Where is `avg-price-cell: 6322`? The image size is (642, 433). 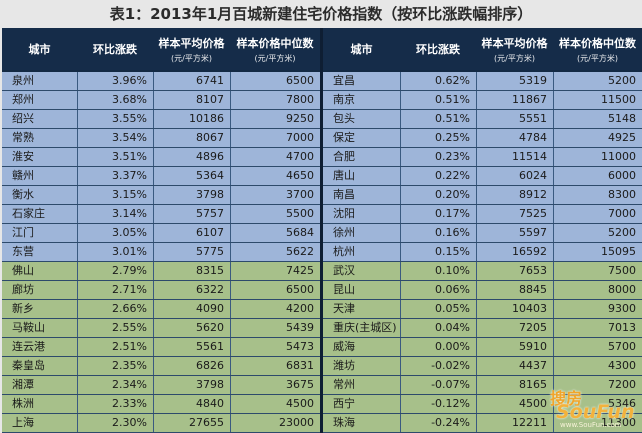
avg-price-cell: 6322 is located at coordinates (210, 289).